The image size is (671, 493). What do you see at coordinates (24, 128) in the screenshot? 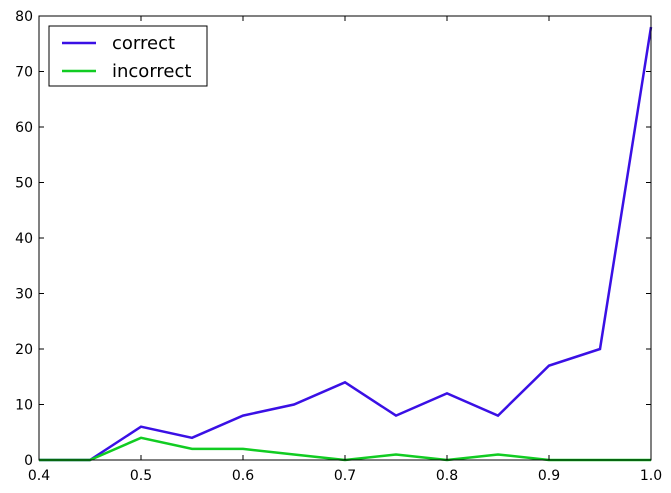
I see `y-tick-label: 60` at bounding box center [24, 128].